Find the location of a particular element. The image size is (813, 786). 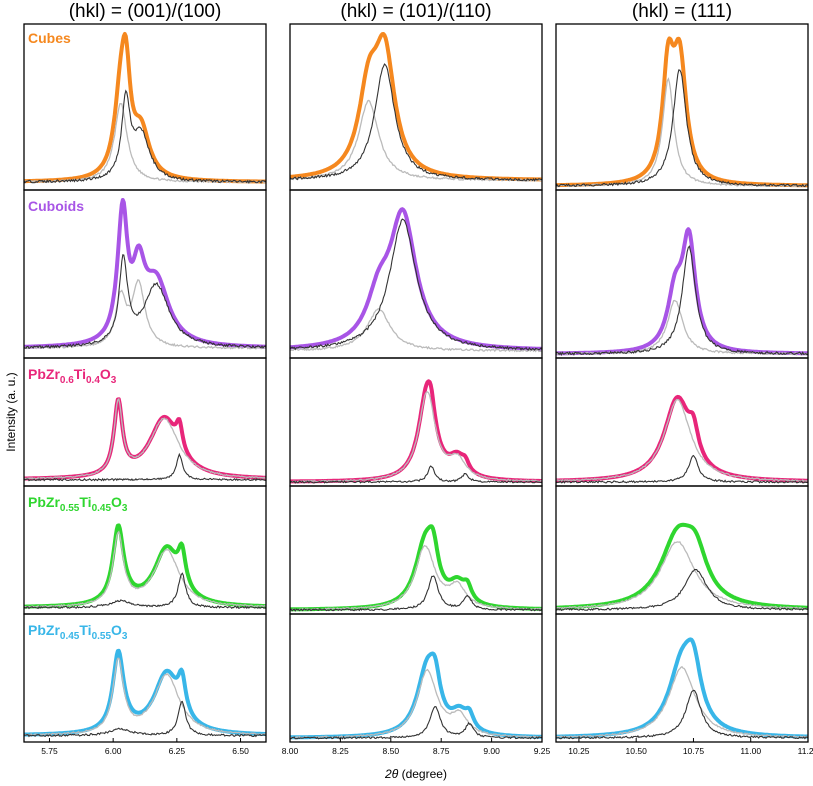

panel-r3-c0 is located at coordinates (145, 550).